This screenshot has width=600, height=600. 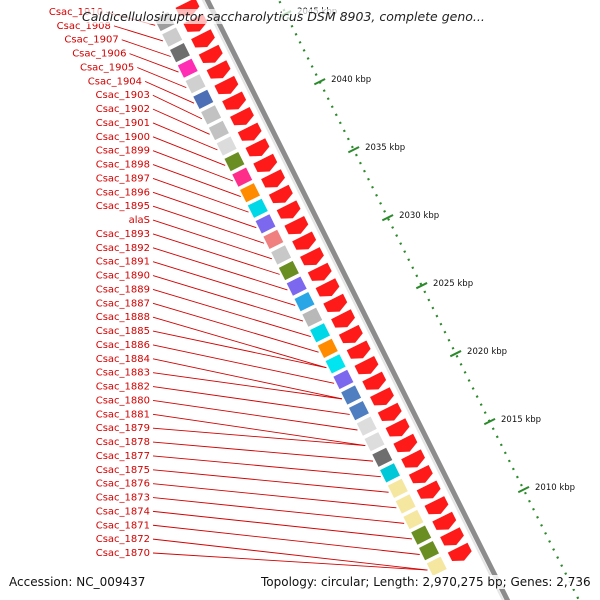 What do you see at coordinates (555, 488) in the screenshot?
I see `kbp-tick-label: 2010 kbp` at bounding box center [555, 488].